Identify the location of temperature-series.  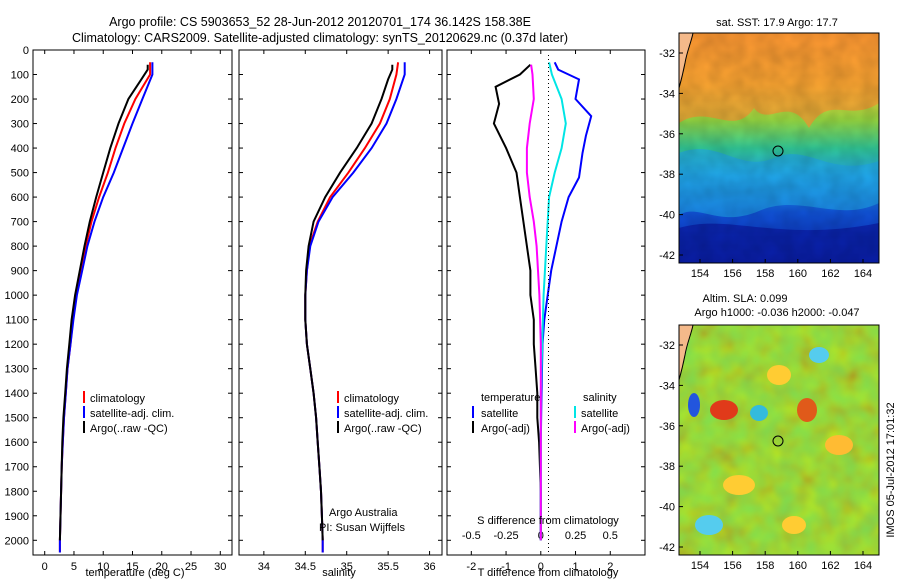
(106, 307).